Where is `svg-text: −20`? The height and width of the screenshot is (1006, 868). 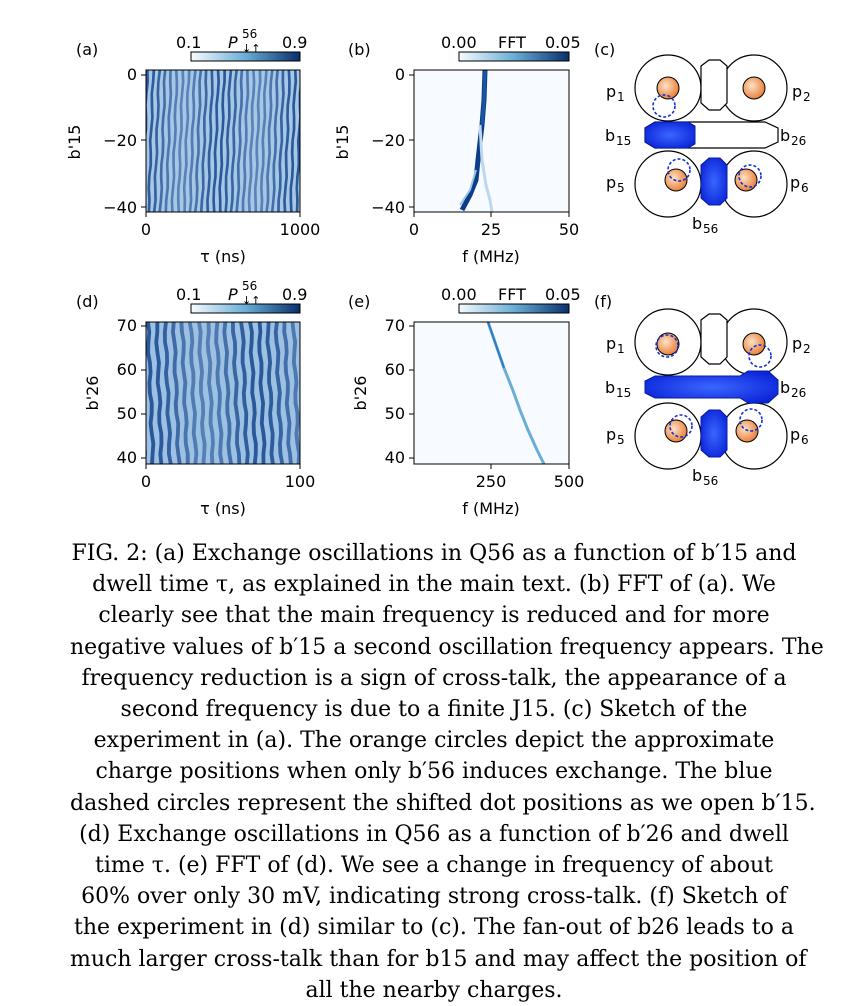 svg-text: −20 is located at coordinates (120, 140).